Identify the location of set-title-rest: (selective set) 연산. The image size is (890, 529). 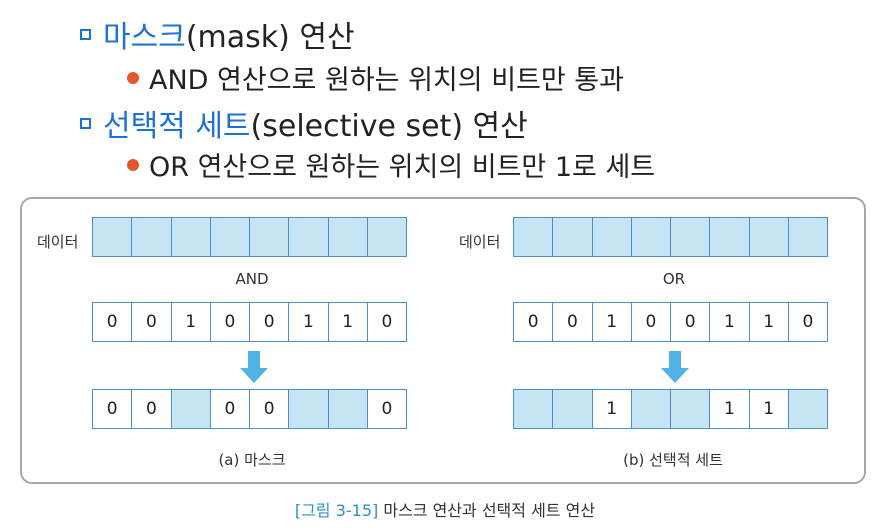
(389, 126).